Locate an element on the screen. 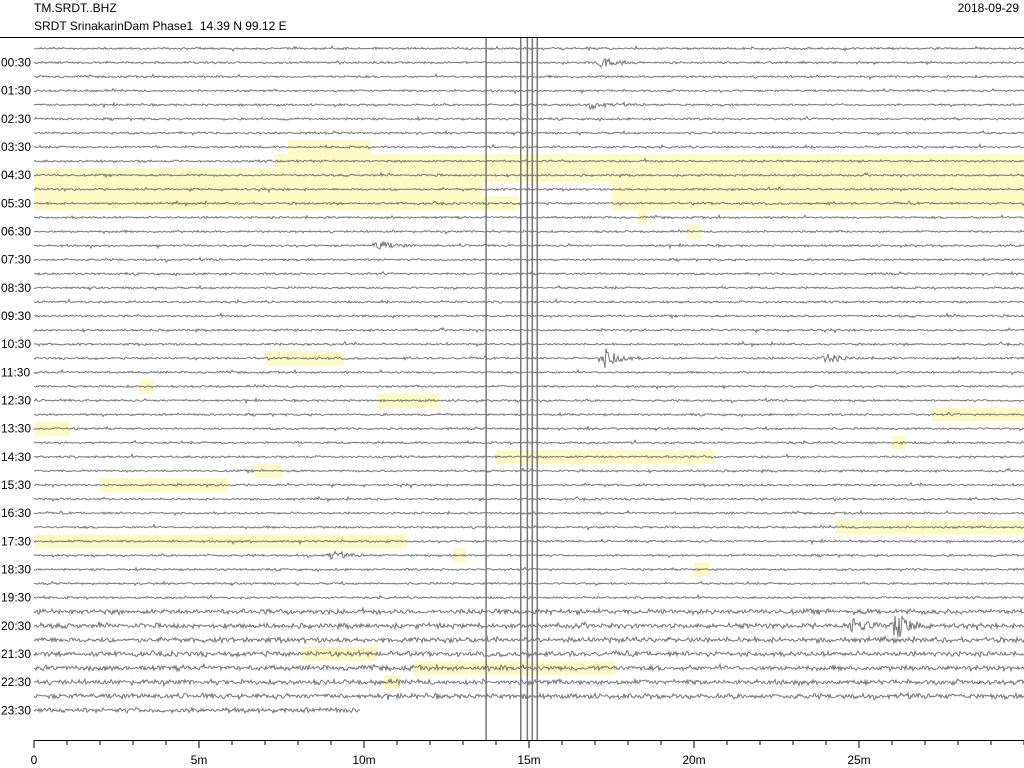 Image resolution: width=1024 pixels, height=768 pixels. x-tick-label: 0 is located at coordinates (34, 760).